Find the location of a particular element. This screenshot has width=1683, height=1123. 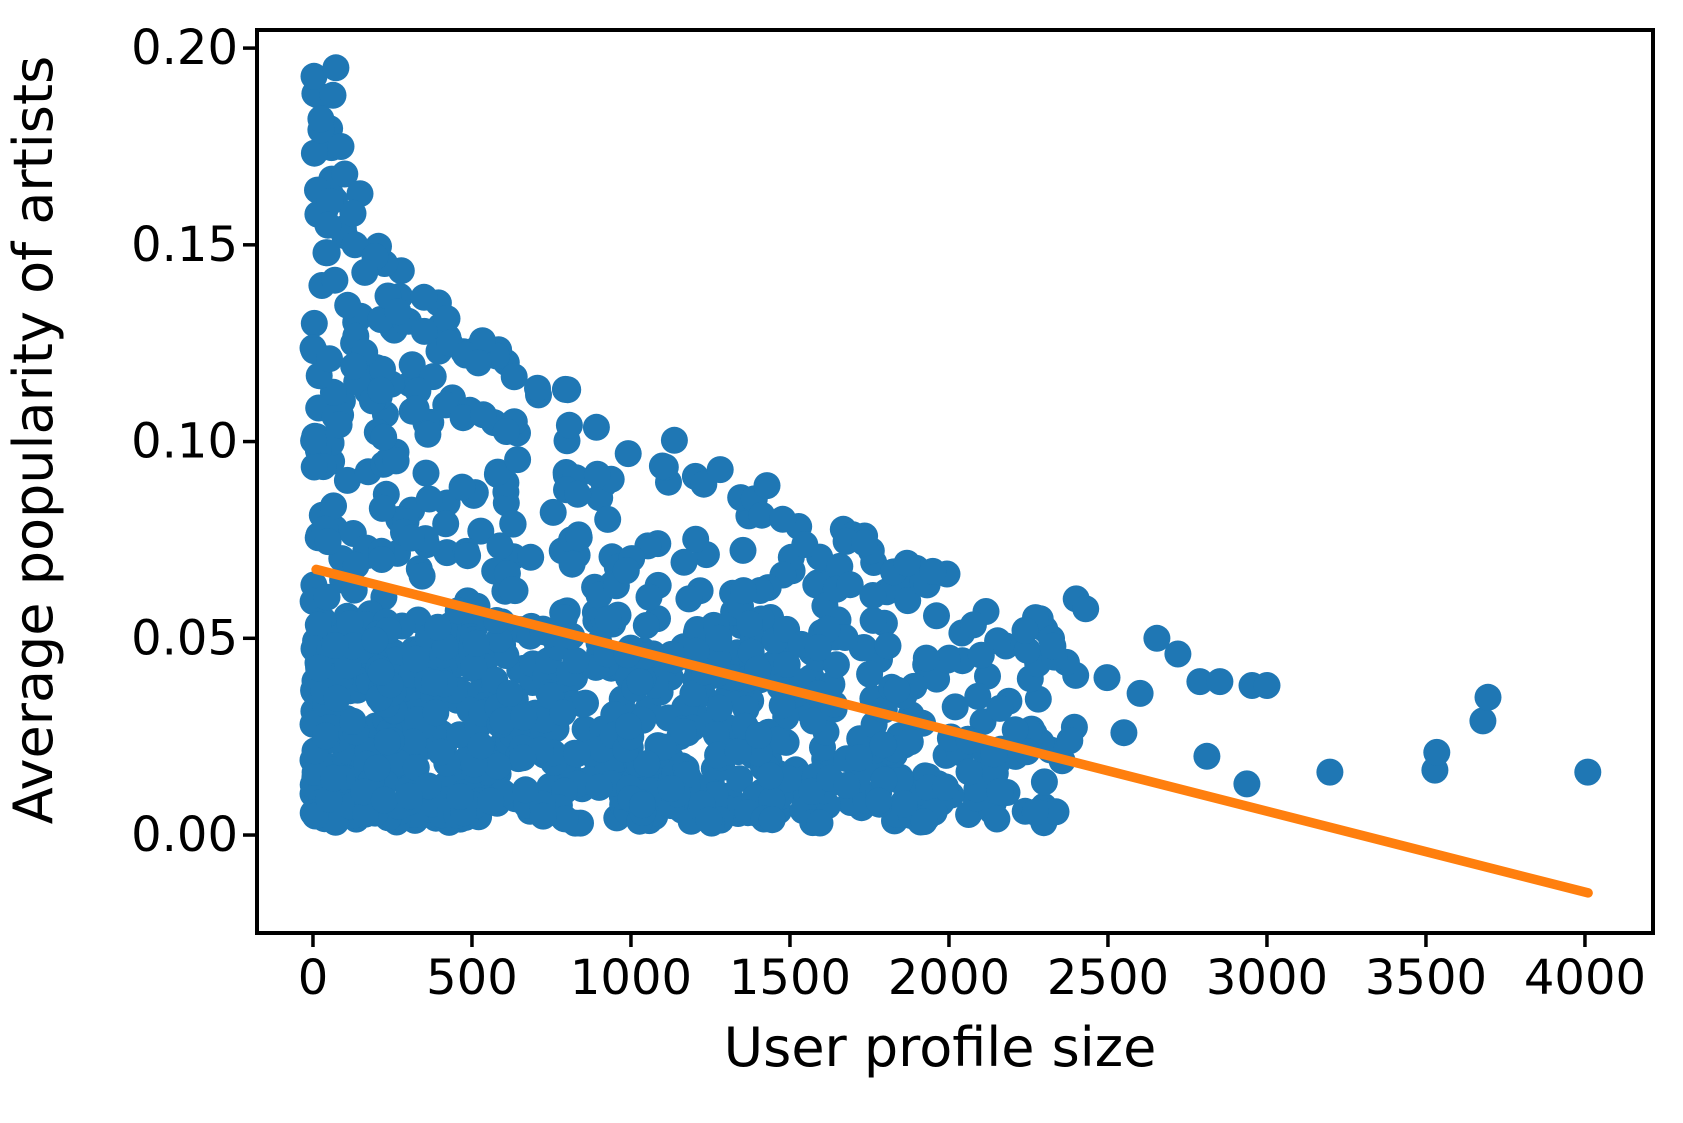

y-tick-label: 0.00 is located at coordinates (184, 835).